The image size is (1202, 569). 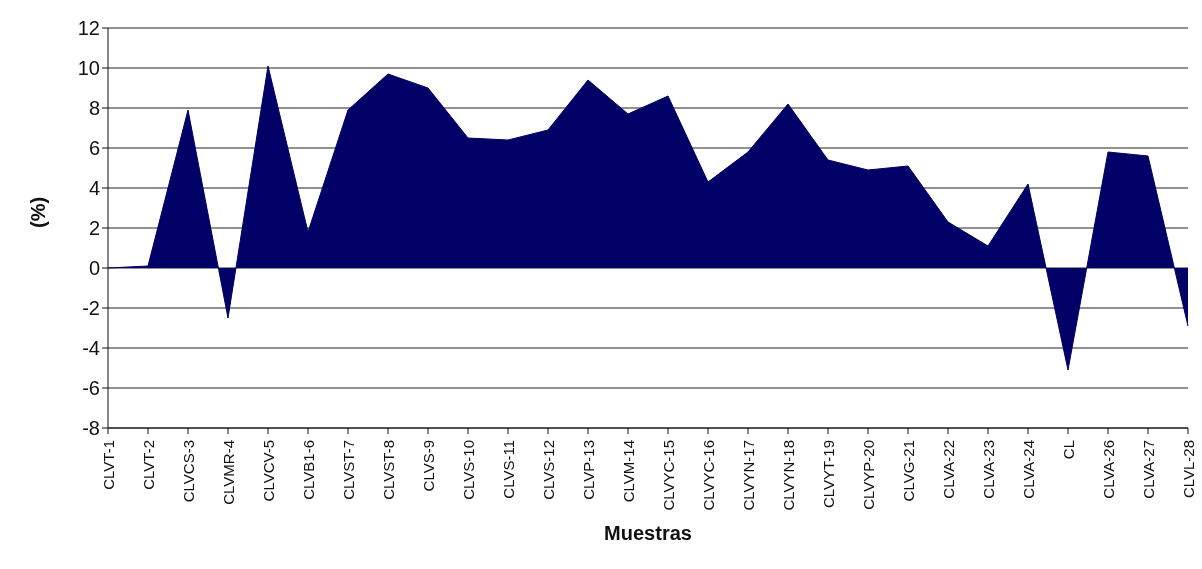 I want to click on x-tick-label: CLVYT-19, so click(x=828, y=474).